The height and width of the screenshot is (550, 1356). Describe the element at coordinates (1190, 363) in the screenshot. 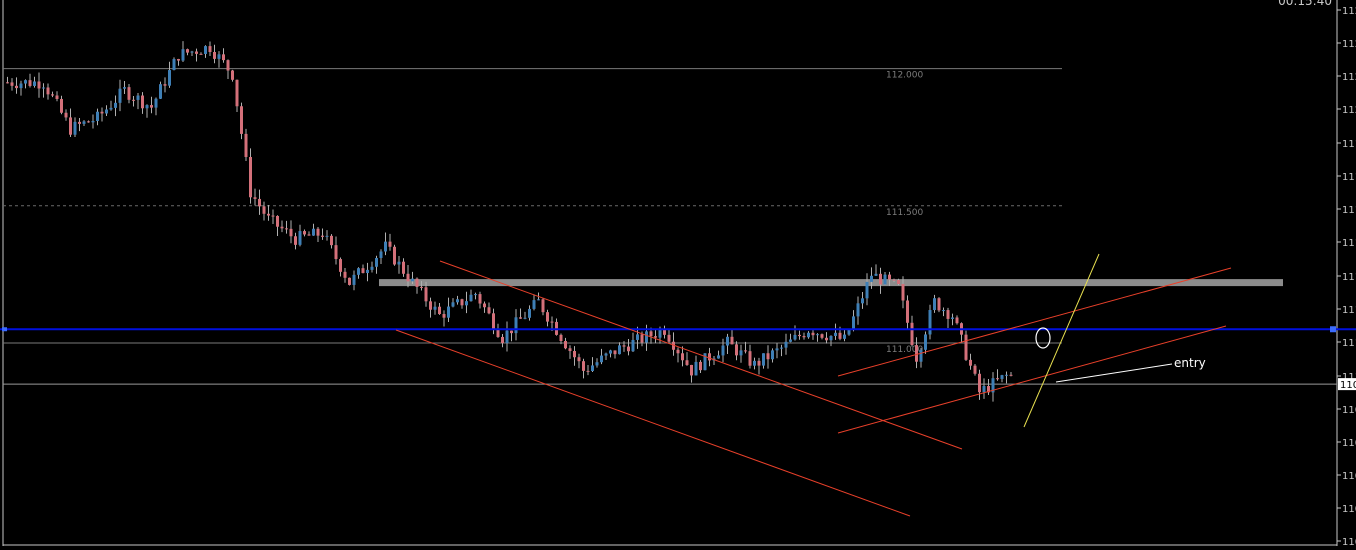

I see `entry-label: entry` at that location.